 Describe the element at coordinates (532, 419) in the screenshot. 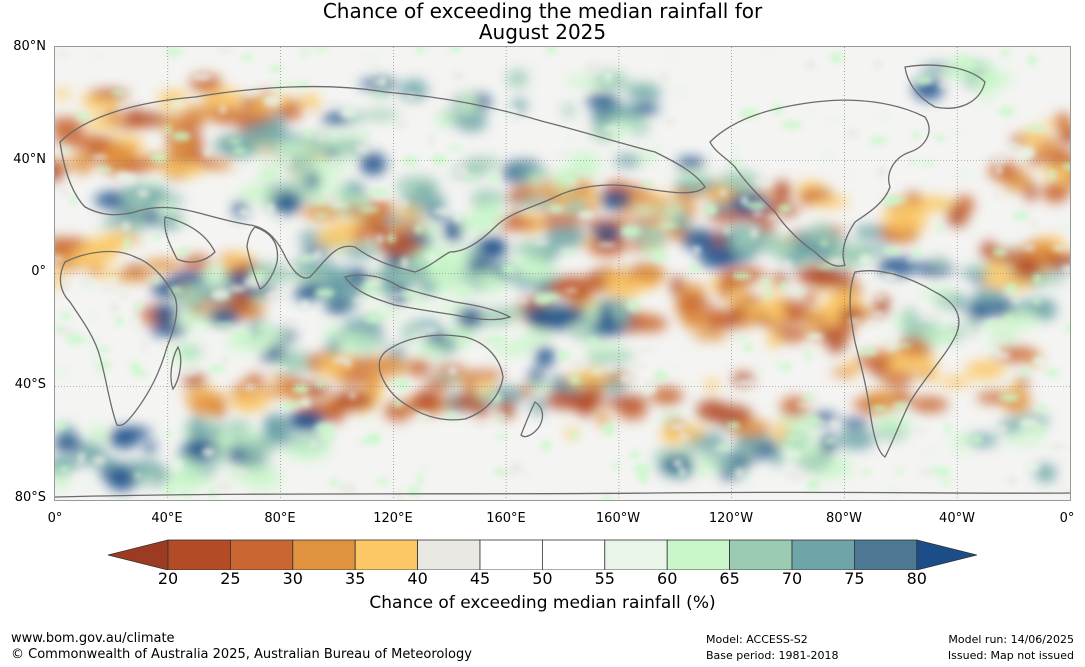

I see `new-zealand-outline` at that location.